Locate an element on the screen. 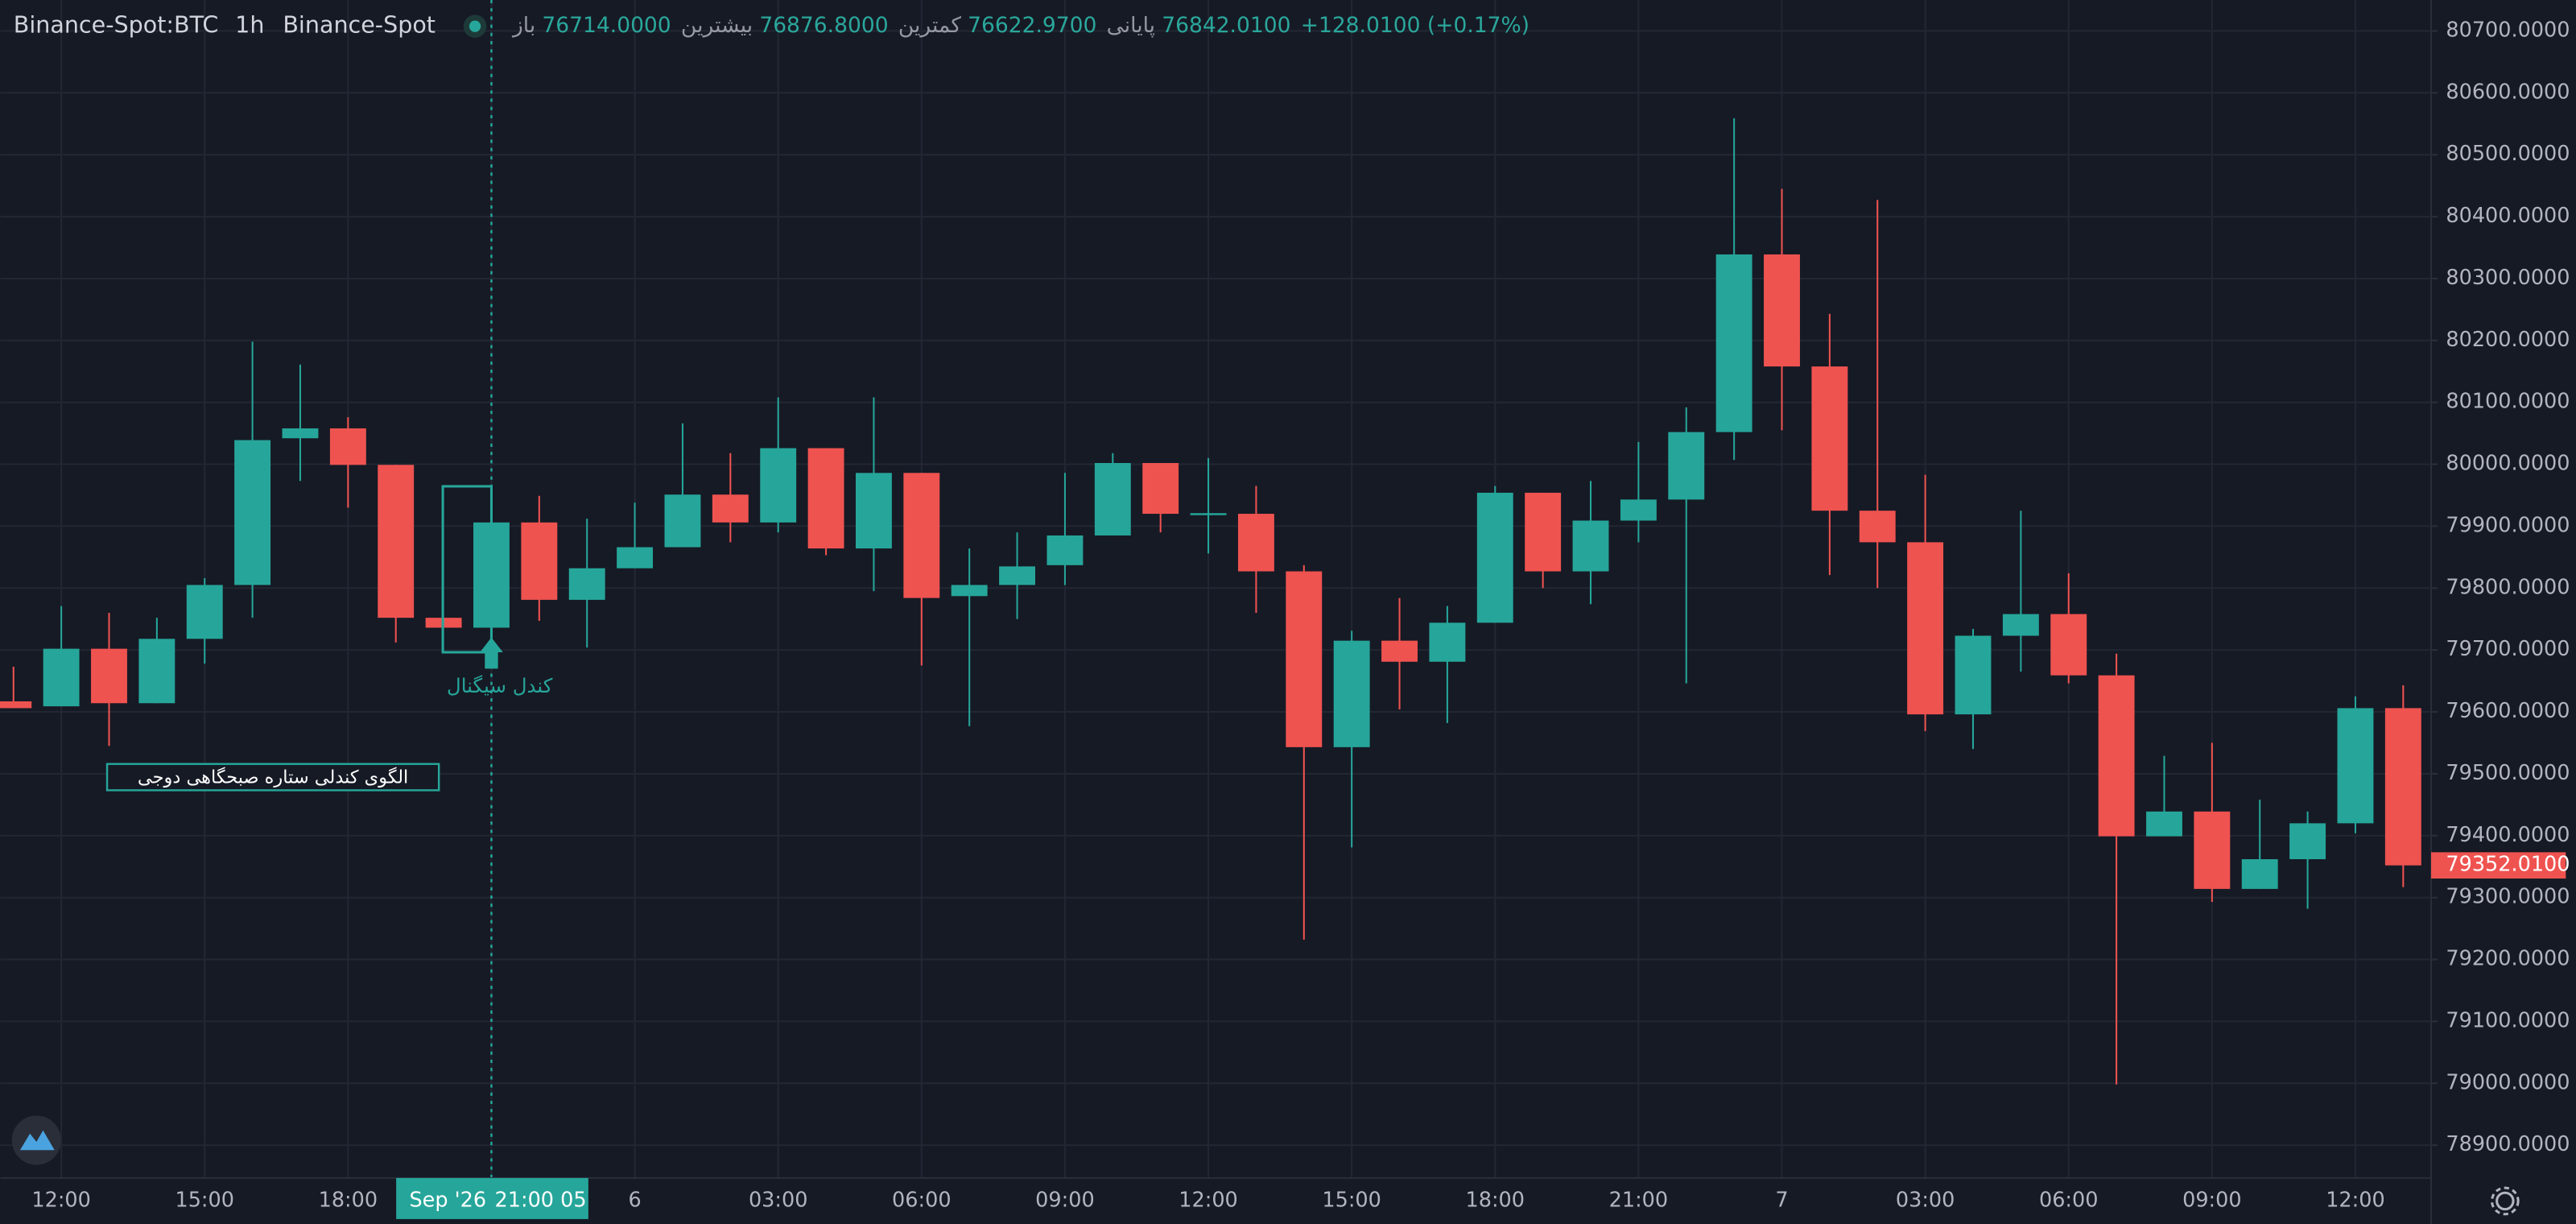 The height and width of the screenshot is (1224, 2576). y-tick-label: 79600.0000 is located at coordinates (2508, 711).